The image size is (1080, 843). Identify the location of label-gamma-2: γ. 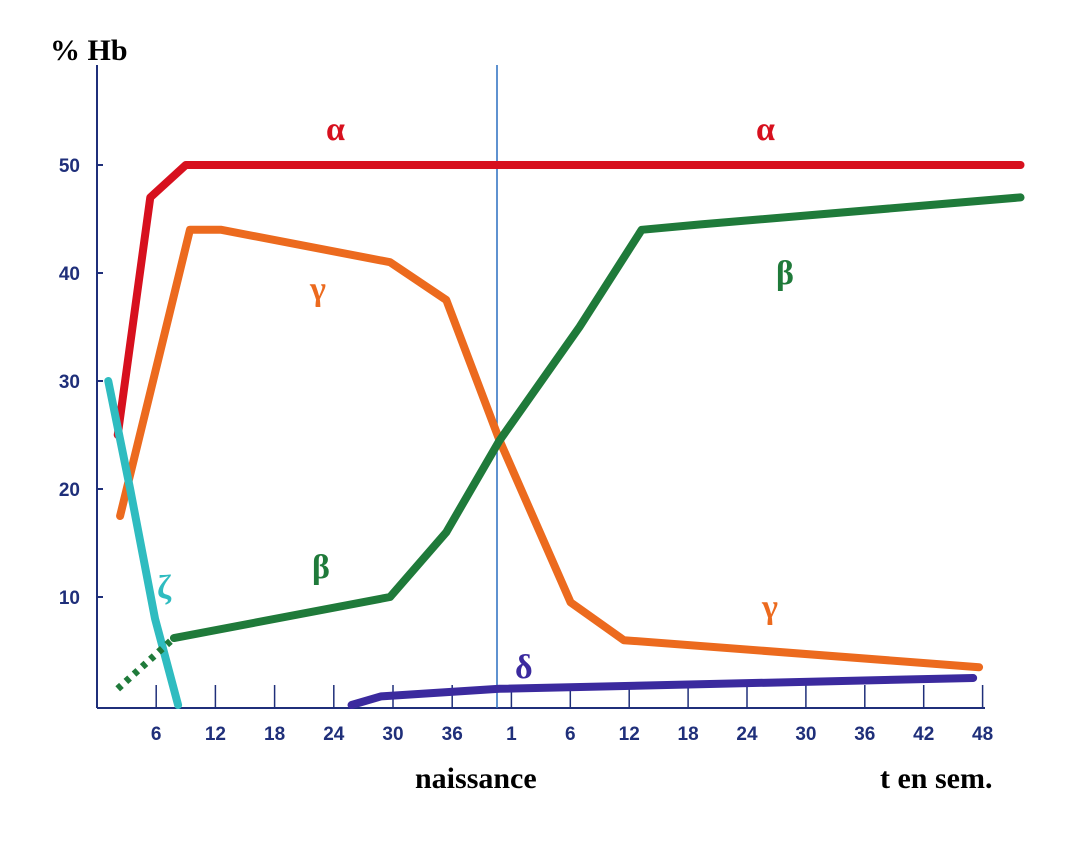
(769, 607).